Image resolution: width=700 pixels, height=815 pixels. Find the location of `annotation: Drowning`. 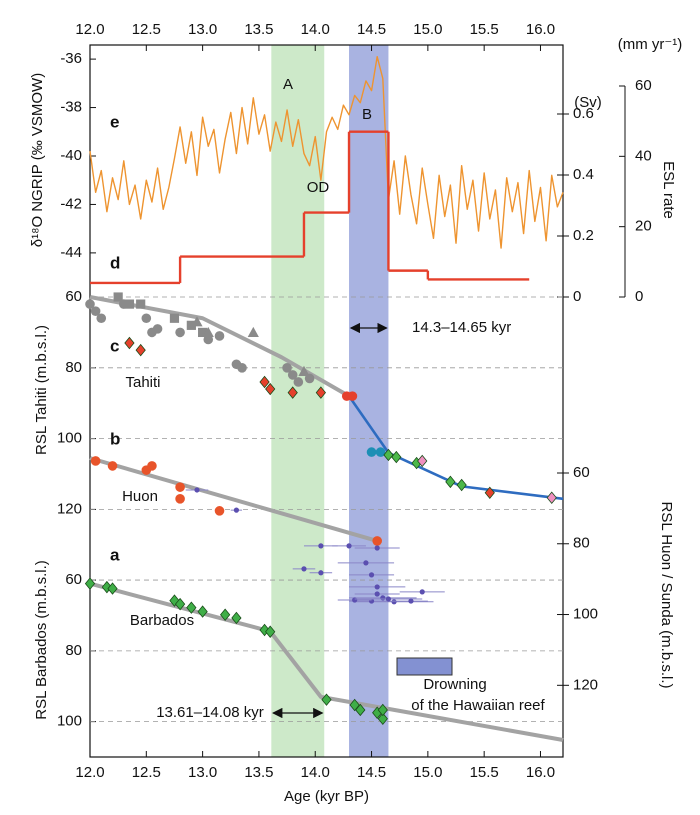

annotation: Drowning is located at coordinates (454, 684).